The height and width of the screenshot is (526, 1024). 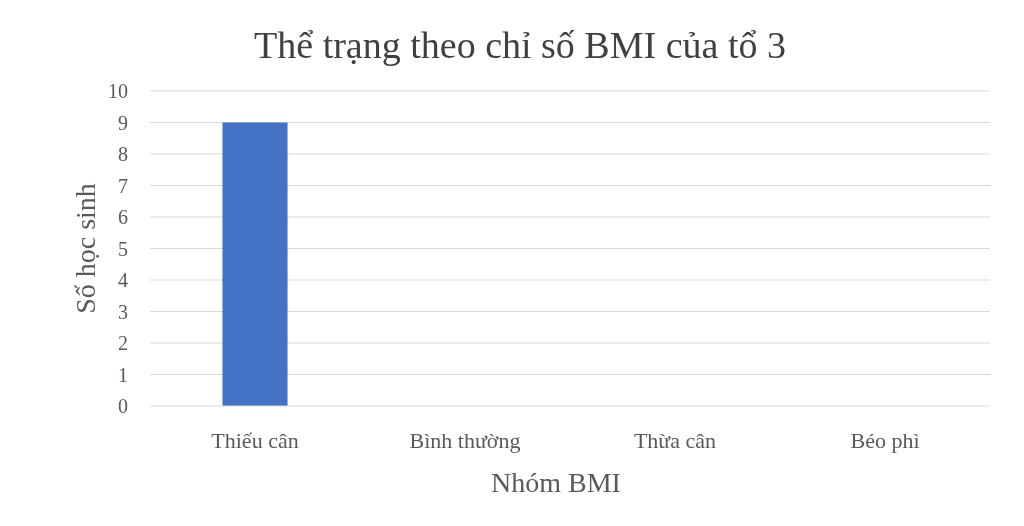 I want to click on x-tick-label: Bình thường, so click(x=465, y=440).